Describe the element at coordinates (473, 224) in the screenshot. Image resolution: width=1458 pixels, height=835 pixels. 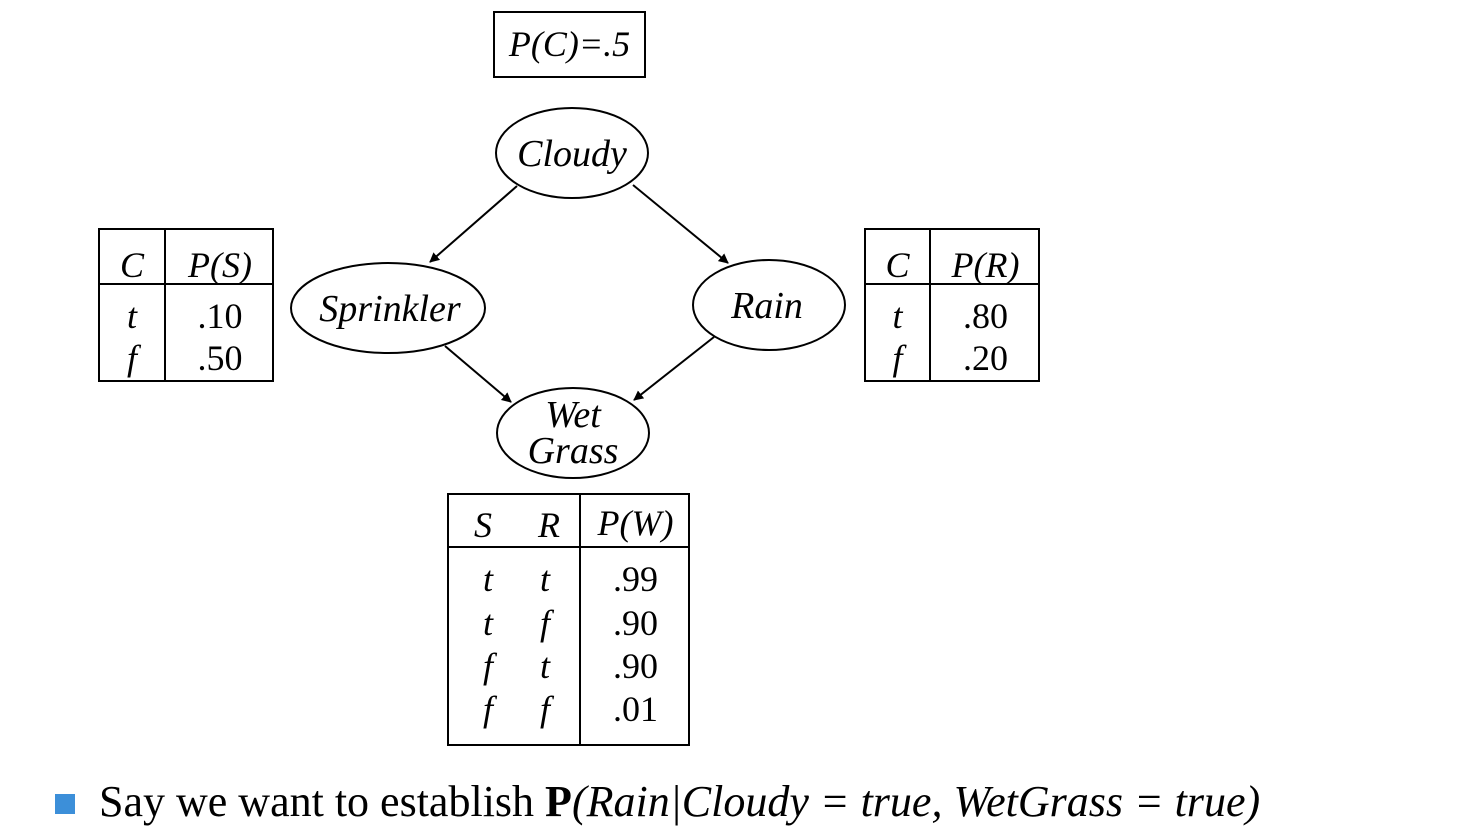
I see `edge-cloudy-sprinkler` at that location.